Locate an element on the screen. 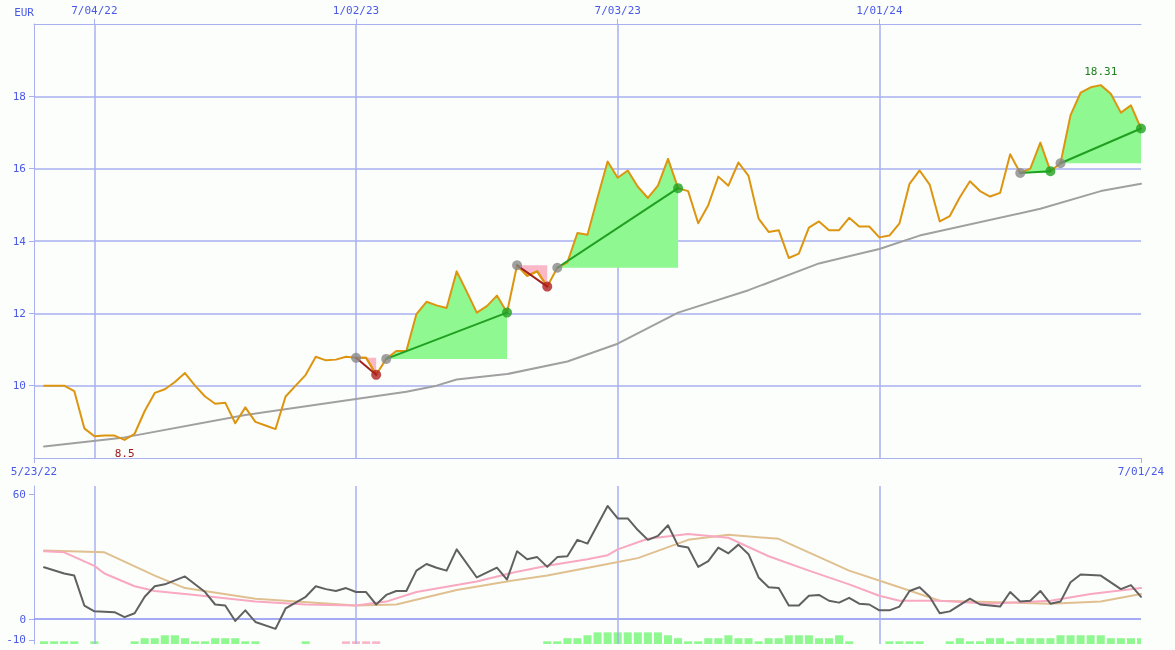 The width and height of the screenshot is (1175, 650). x2-tick-label: 7/03/23 is located at coordinates (617, 10).